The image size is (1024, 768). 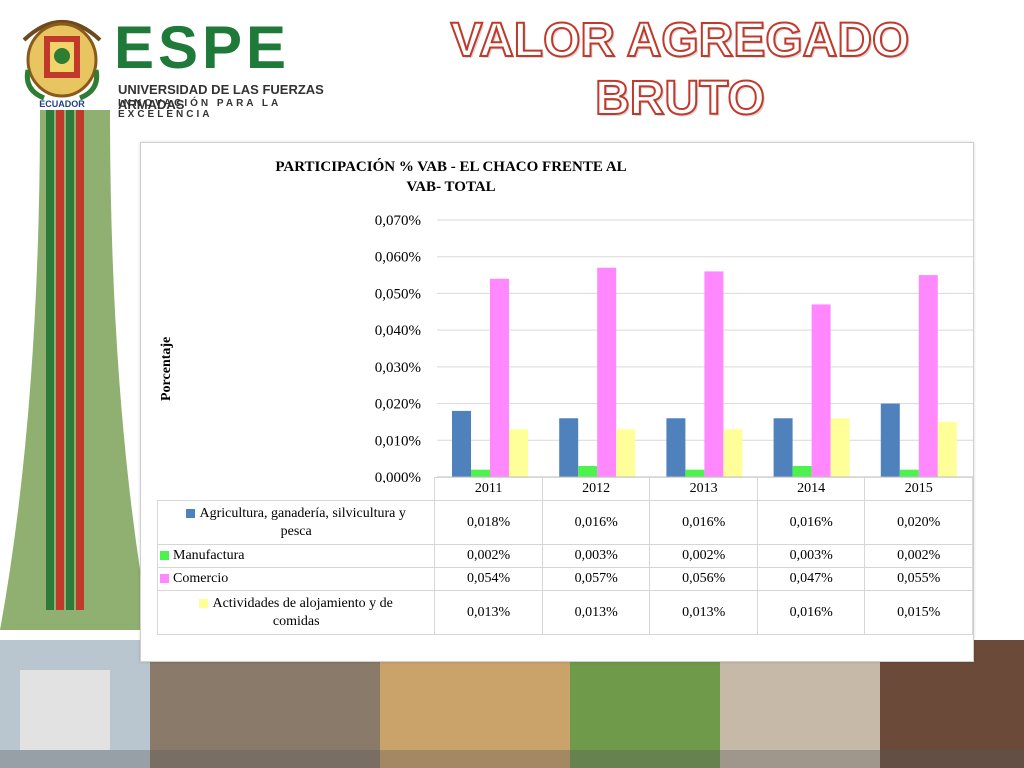 What do you see at coordinates (209, 555) in the screenshot?
I see `legend-label: Manufactura` at bounding box center [209, 555].